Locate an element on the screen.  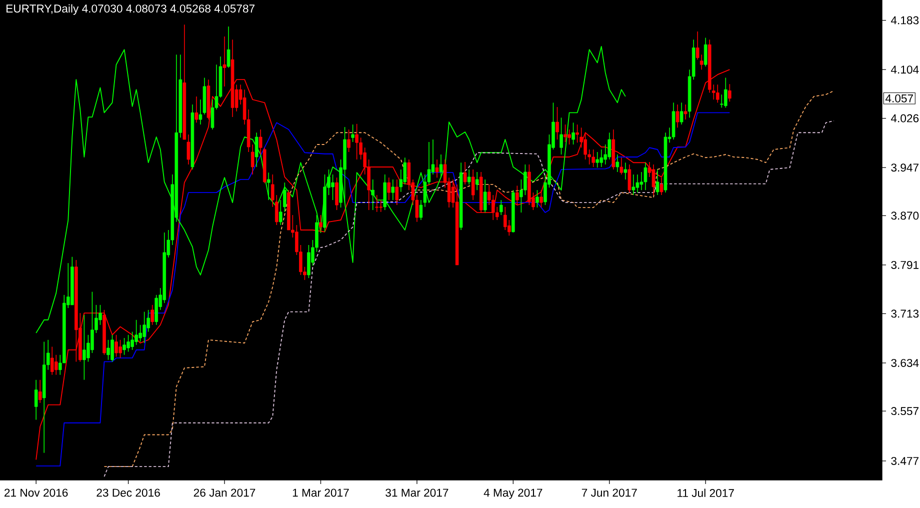
y-tick-label: 3.477 is located at coordinates (904, 460).